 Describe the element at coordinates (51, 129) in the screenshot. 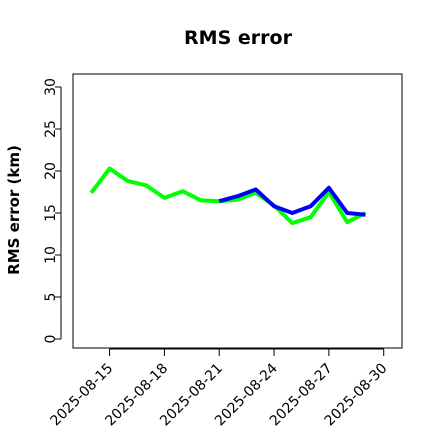

I see `y-tick-label: 25` at that location.